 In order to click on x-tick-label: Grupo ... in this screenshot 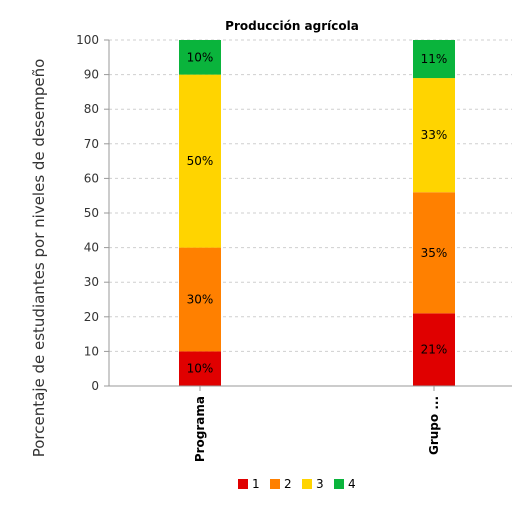, I will do `click(434, 425)`.